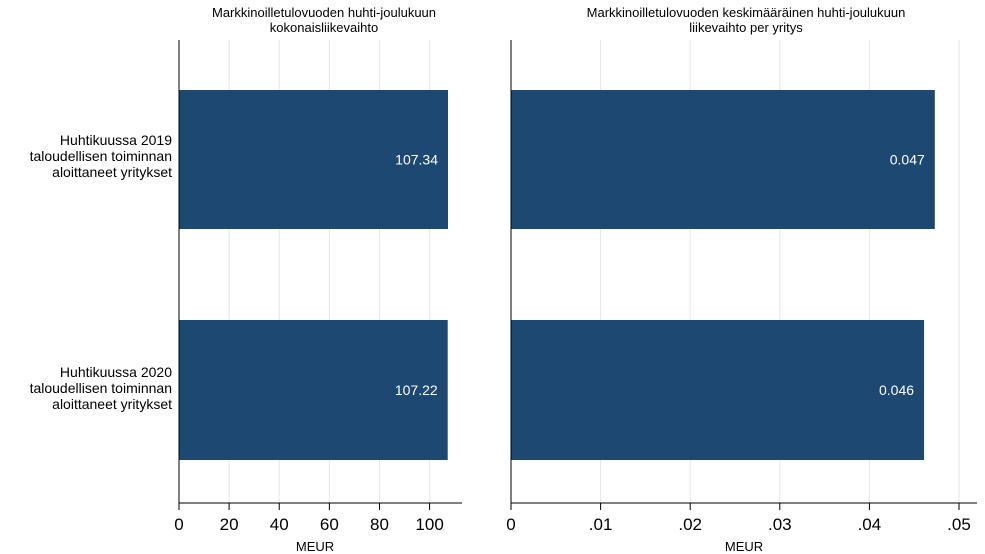 The height and width of the screenshot is (554, 985). I want to click on bar-value-label: 0.047, so click(907, 160).